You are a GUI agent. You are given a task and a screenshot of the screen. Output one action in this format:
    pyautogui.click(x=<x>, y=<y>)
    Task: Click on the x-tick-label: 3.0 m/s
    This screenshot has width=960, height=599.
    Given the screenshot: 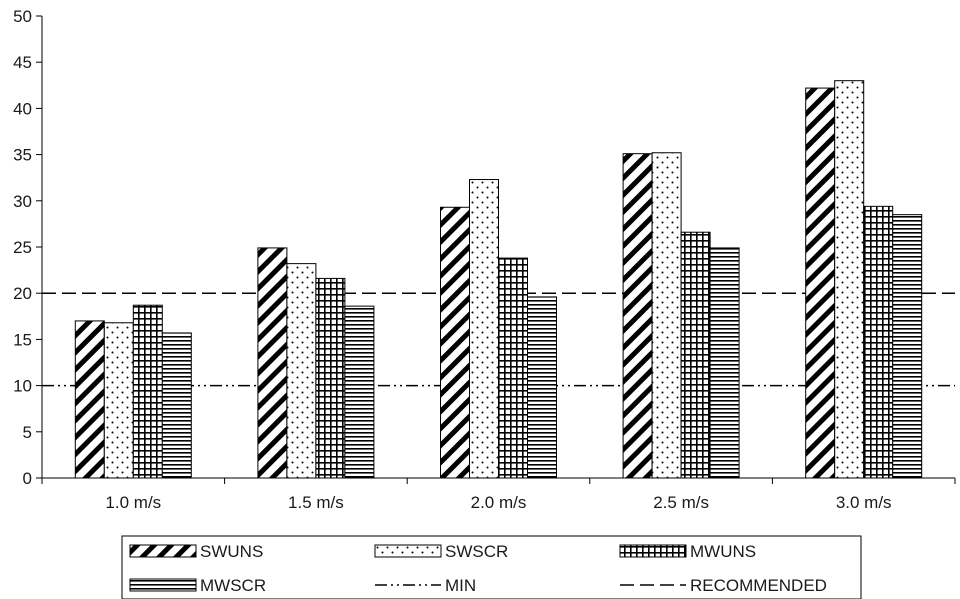 What is the action you would take?
    pyautogui.click(x=864, y=502)
    